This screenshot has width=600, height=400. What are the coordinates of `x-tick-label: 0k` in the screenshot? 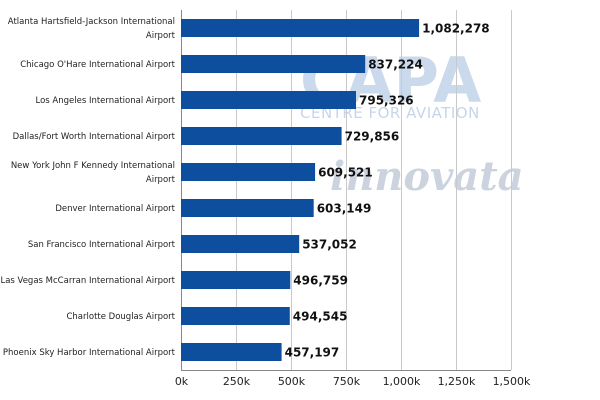 It's located at (182, 381).